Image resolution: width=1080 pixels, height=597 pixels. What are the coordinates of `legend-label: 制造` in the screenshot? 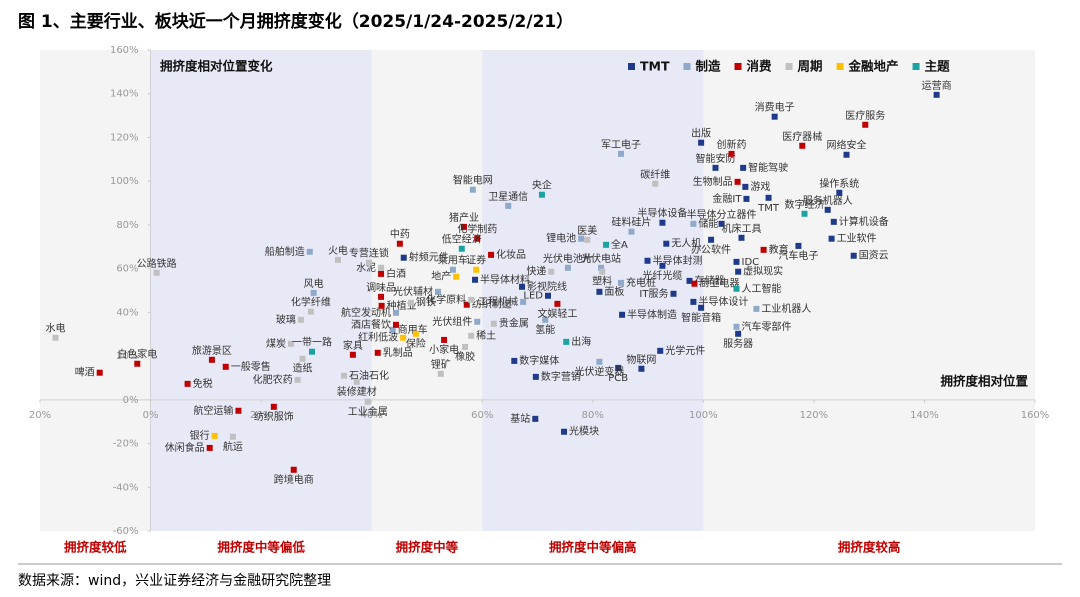 It's located at (709, 66).